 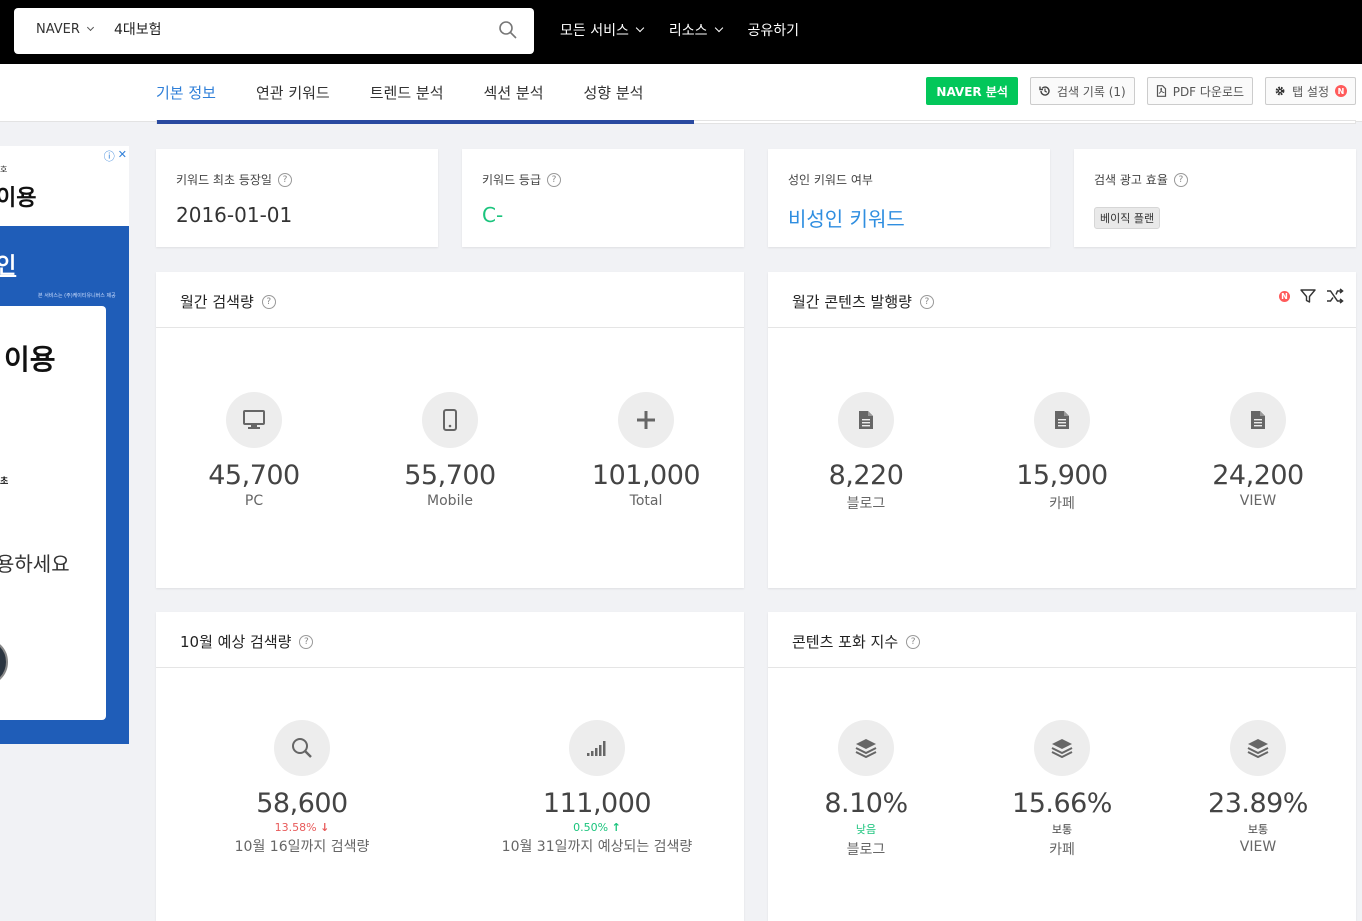 What do you see at coordinates (109, 156) in the screenshot?
I see `ad-info-icon: ⓘ` at bounding box center [109, 156].